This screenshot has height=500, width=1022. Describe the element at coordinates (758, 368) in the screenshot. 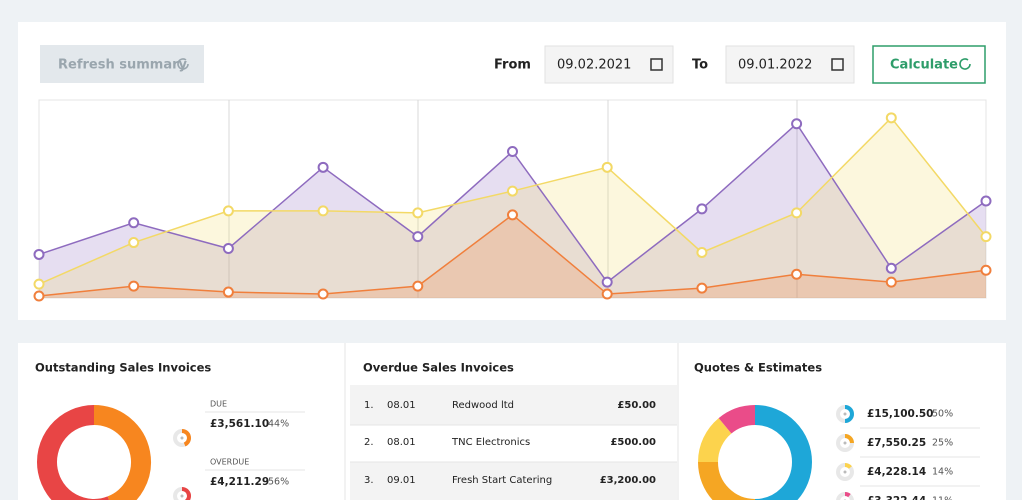

I see `panel-title: Quotes & Estimates` at that location.